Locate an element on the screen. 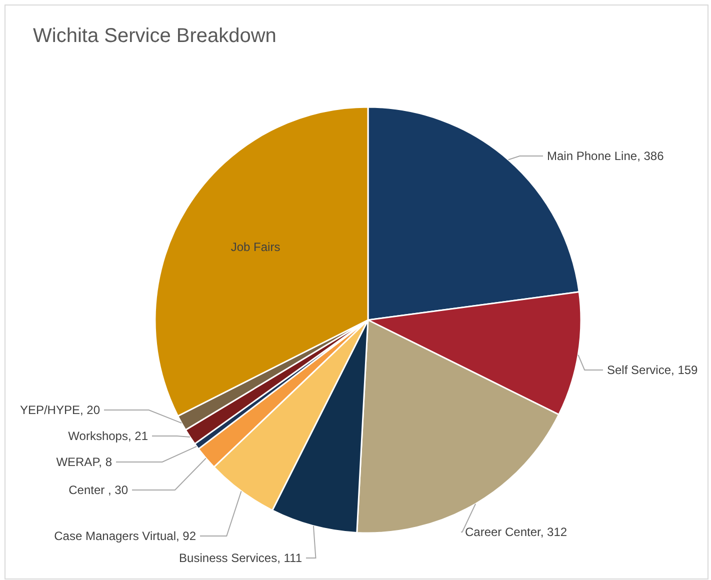 The image size is (711, 580). slice-label: Self Service, 159 is located at coordinates (652, 370).